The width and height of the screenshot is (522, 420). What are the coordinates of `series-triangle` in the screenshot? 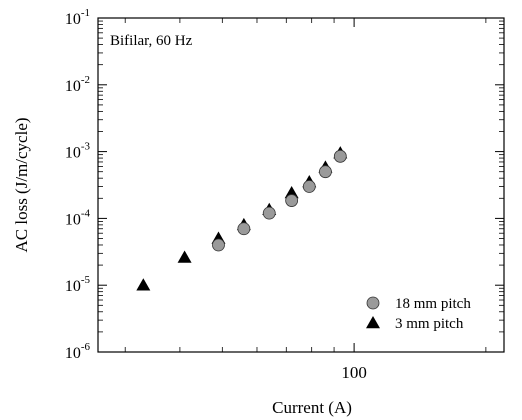 It's located at (242, 218).